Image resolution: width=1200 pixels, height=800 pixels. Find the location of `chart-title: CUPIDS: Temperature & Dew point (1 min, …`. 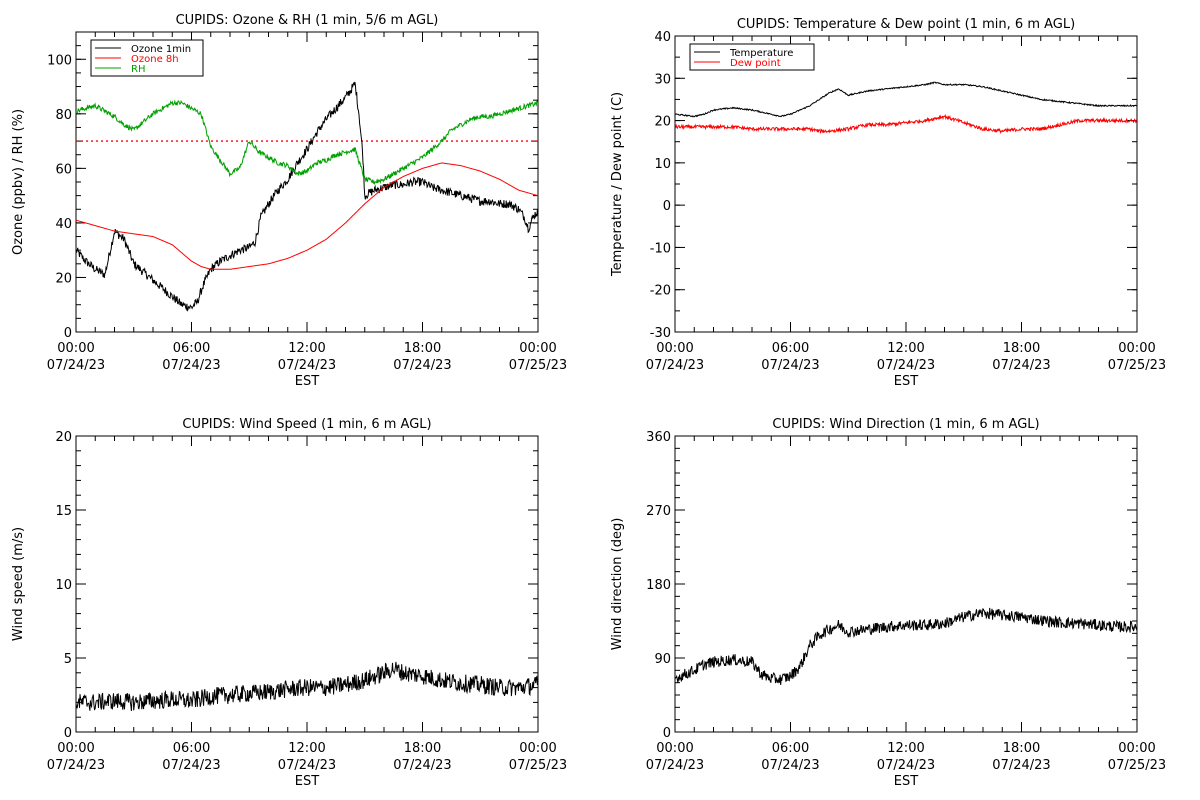

chart-title: CUPIDS: Temperature & Dew point (1 min, … is located at coordinates (906, 24).